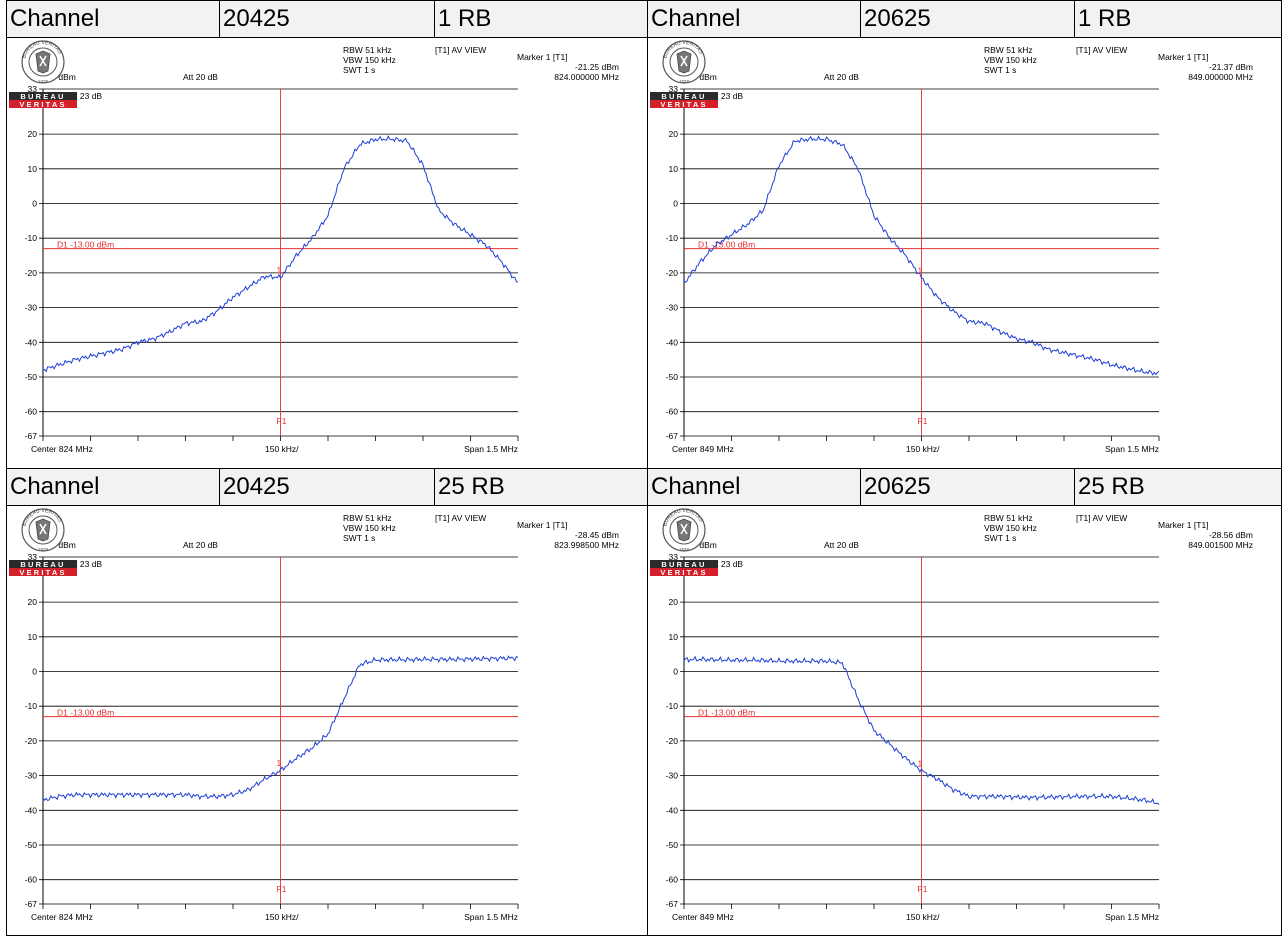 This screenshot has height=936, width=1282. What do you see at coordinates (923, 917) in the screenshot?
I see `frequency-division-label: 150 kHz/` at bounding box center [923, 917].